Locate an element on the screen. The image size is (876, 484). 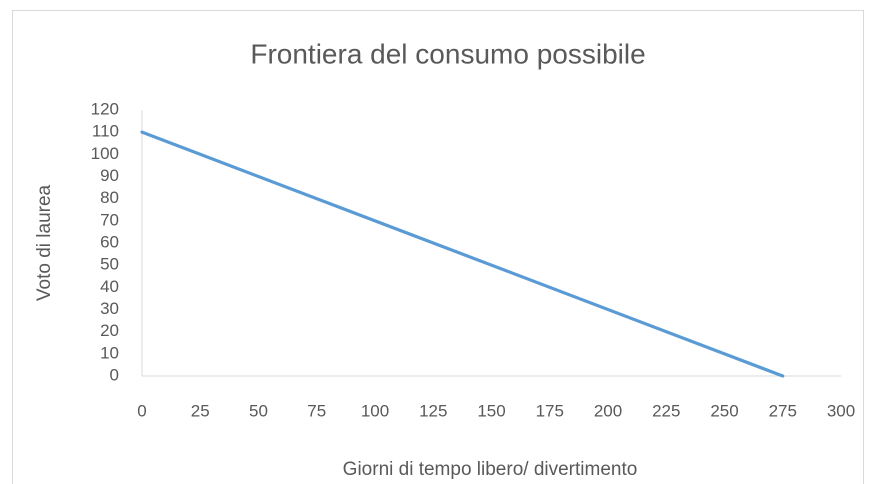
x-tick-label: 175 is located at coordinates (550, 410).